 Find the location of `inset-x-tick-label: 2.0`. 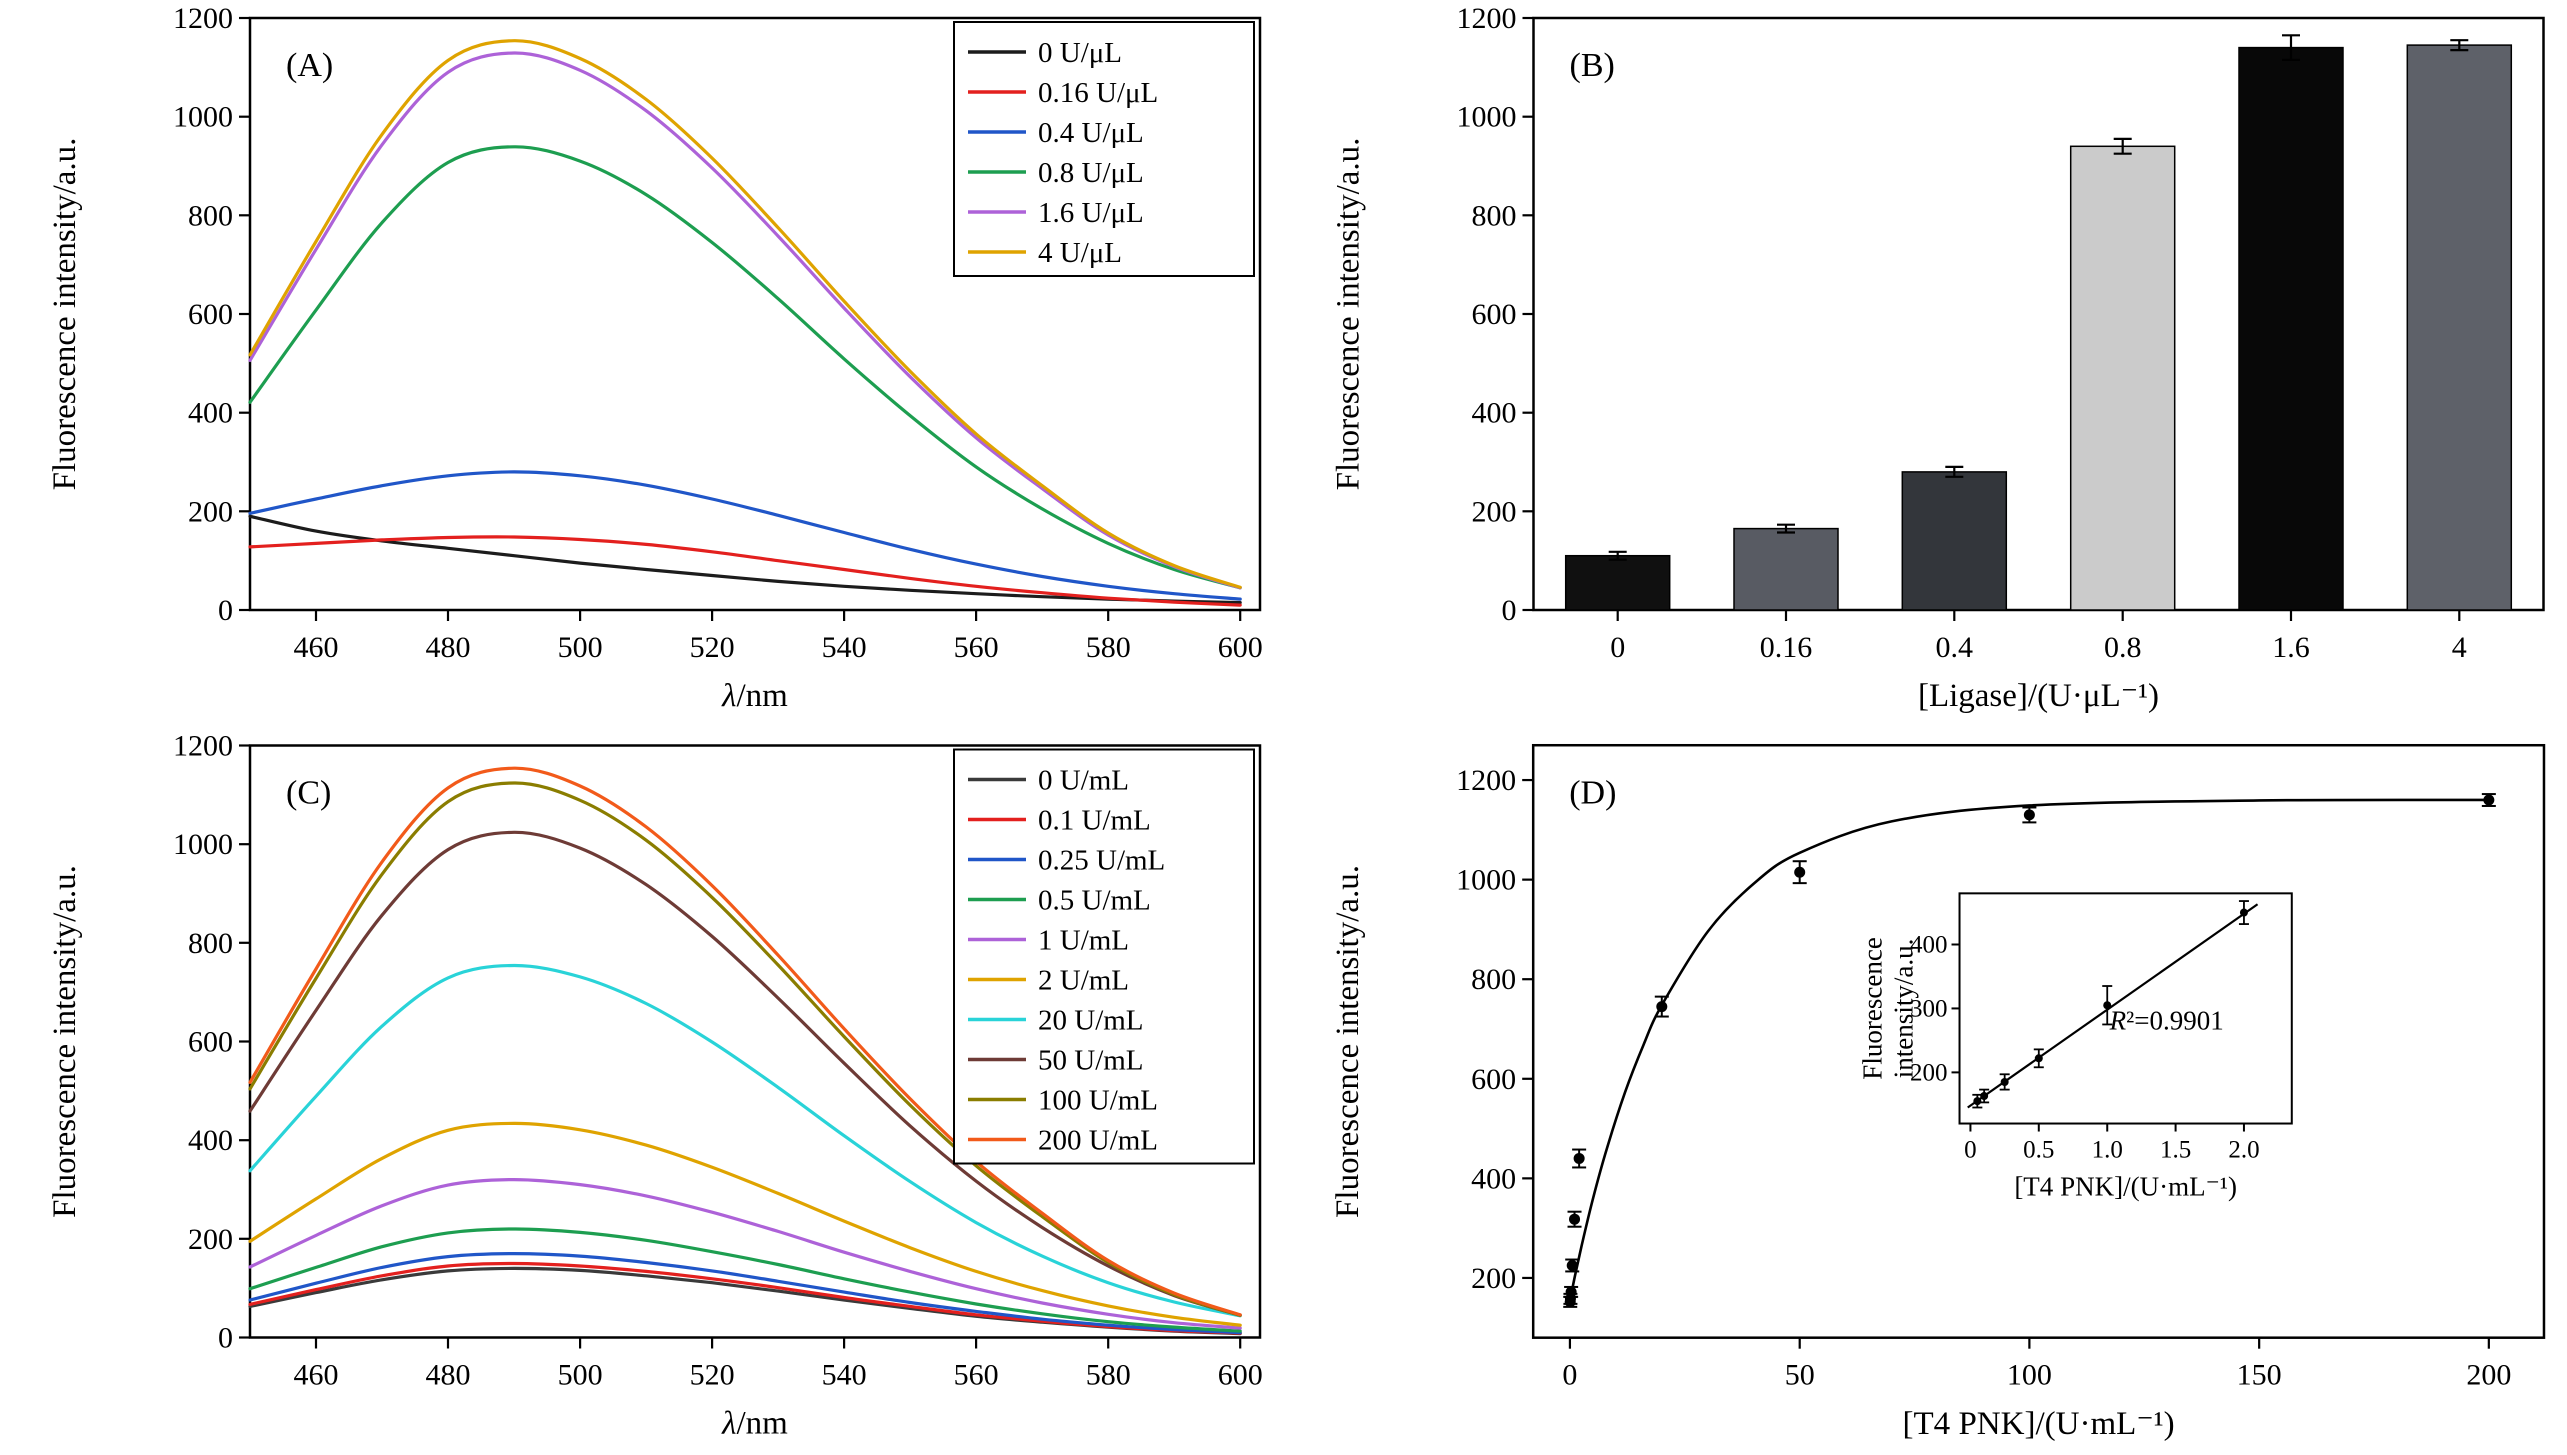

inset-x-tick-label: 2.0 is located at coordinates (2243, 1150).